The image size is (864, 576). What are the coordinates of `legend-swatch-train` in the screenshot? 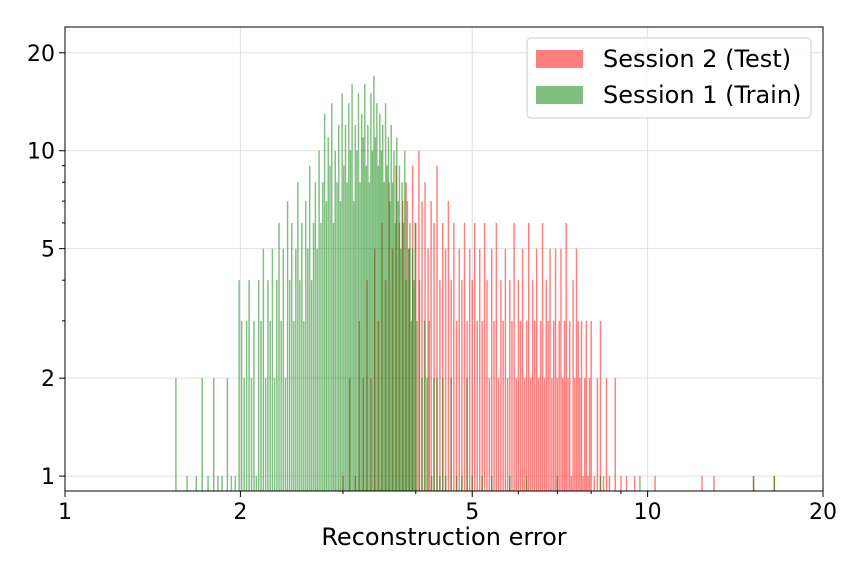 It's located at (559, 95).